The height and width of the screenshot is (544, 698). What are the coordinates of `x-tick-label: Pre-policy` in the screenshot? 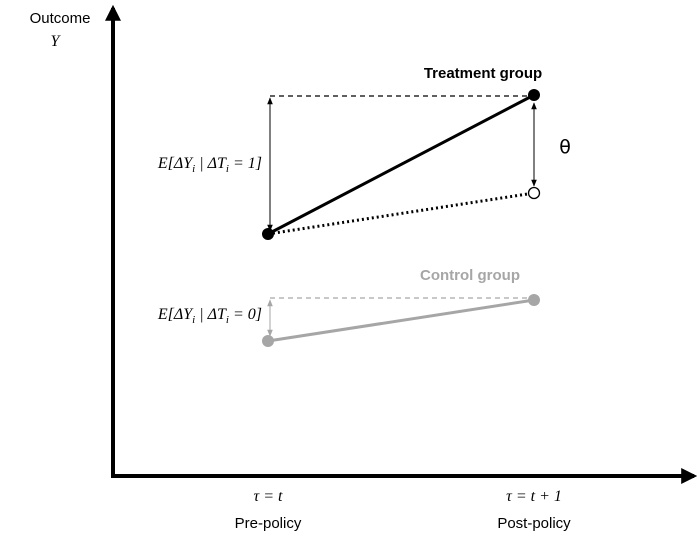 It's located at (268, 523).